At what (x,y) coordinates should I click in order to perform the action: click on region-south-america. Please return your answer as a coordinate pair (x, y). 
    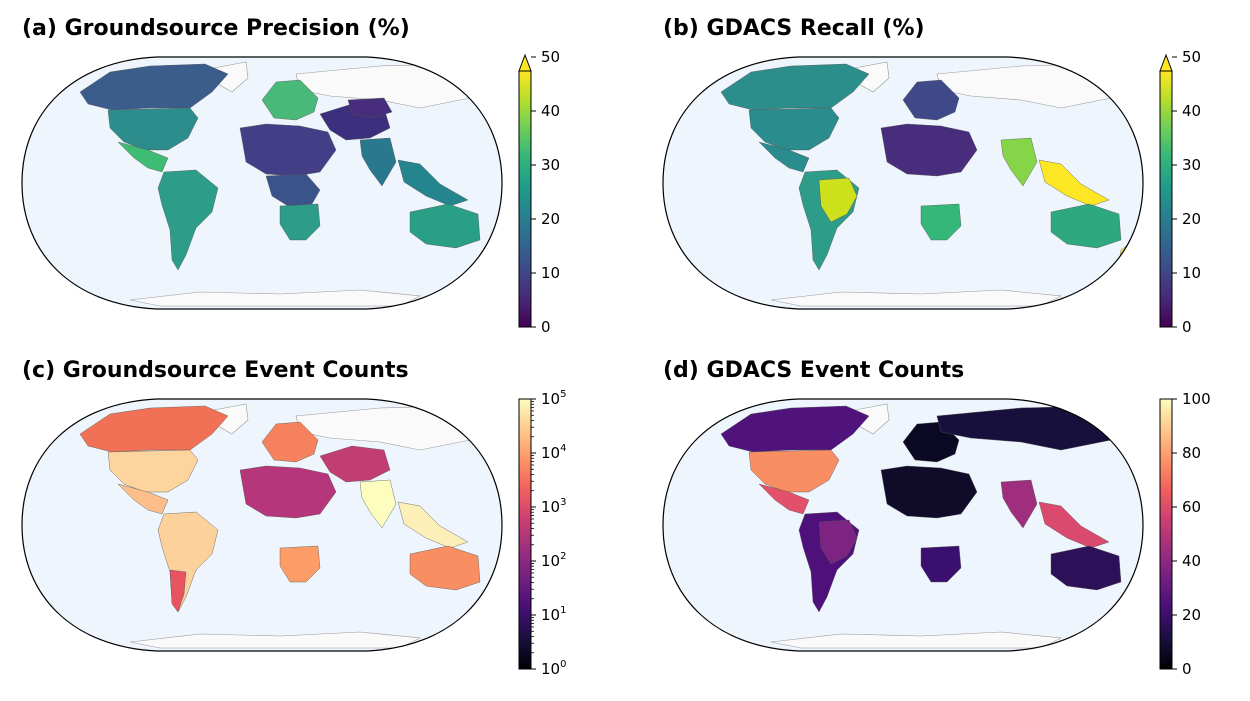
    Looking at the image, I should click on (188, 220).